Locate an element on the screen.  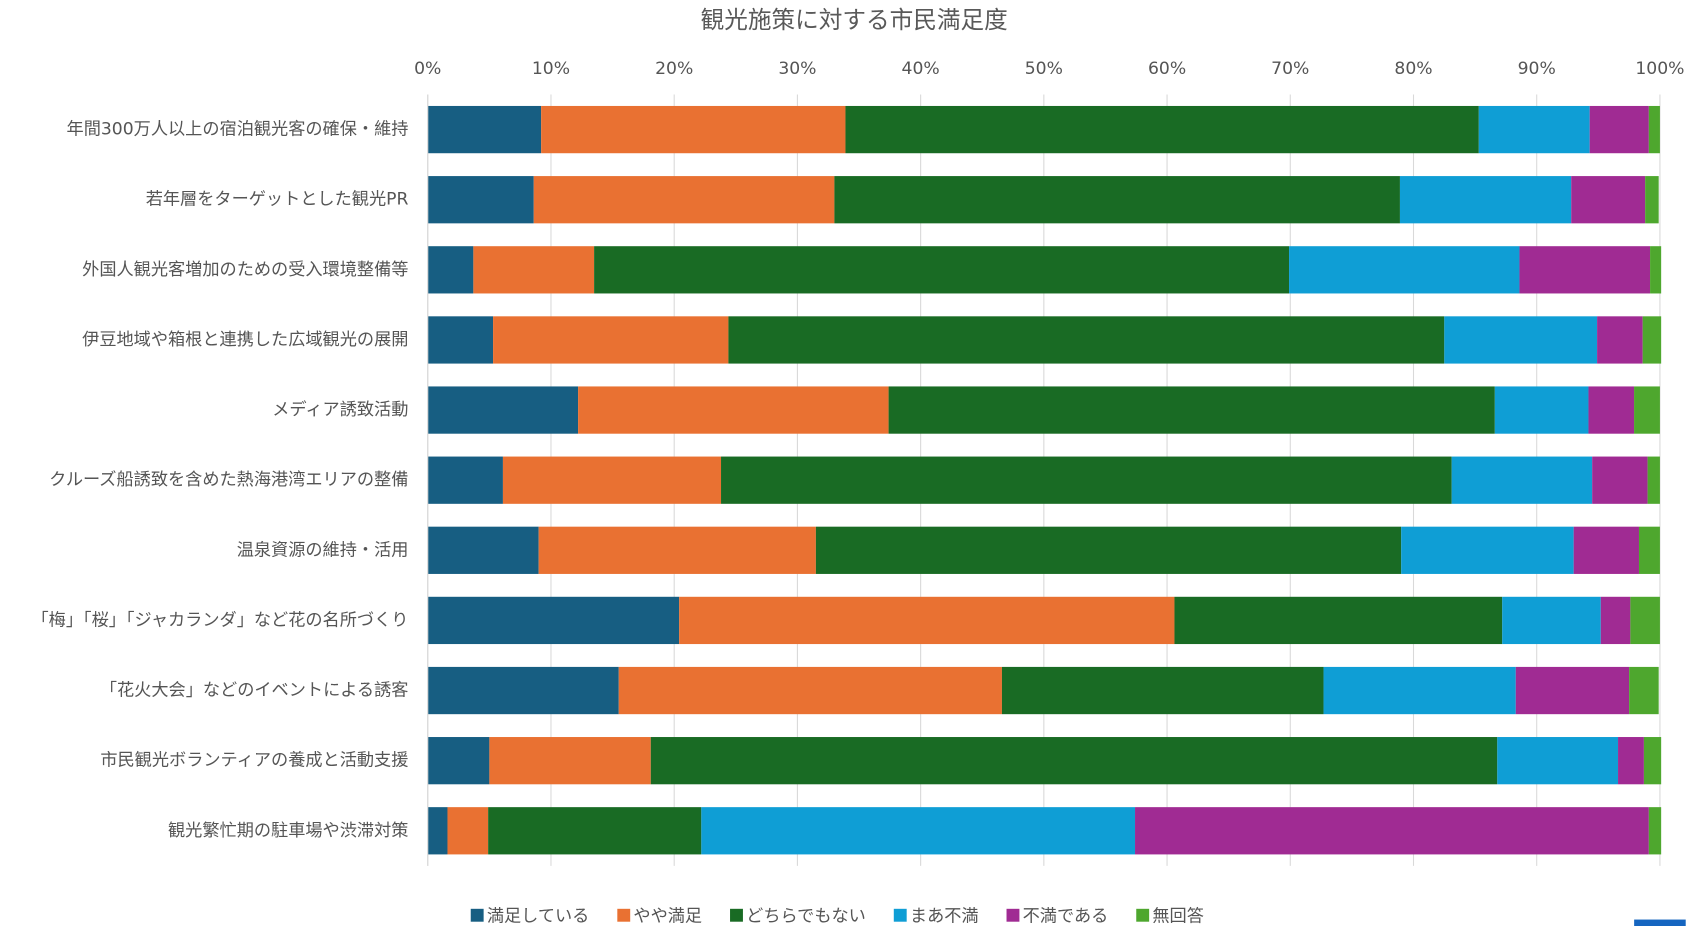
x-tick-label: 20% is located at coordinates (674, 69).